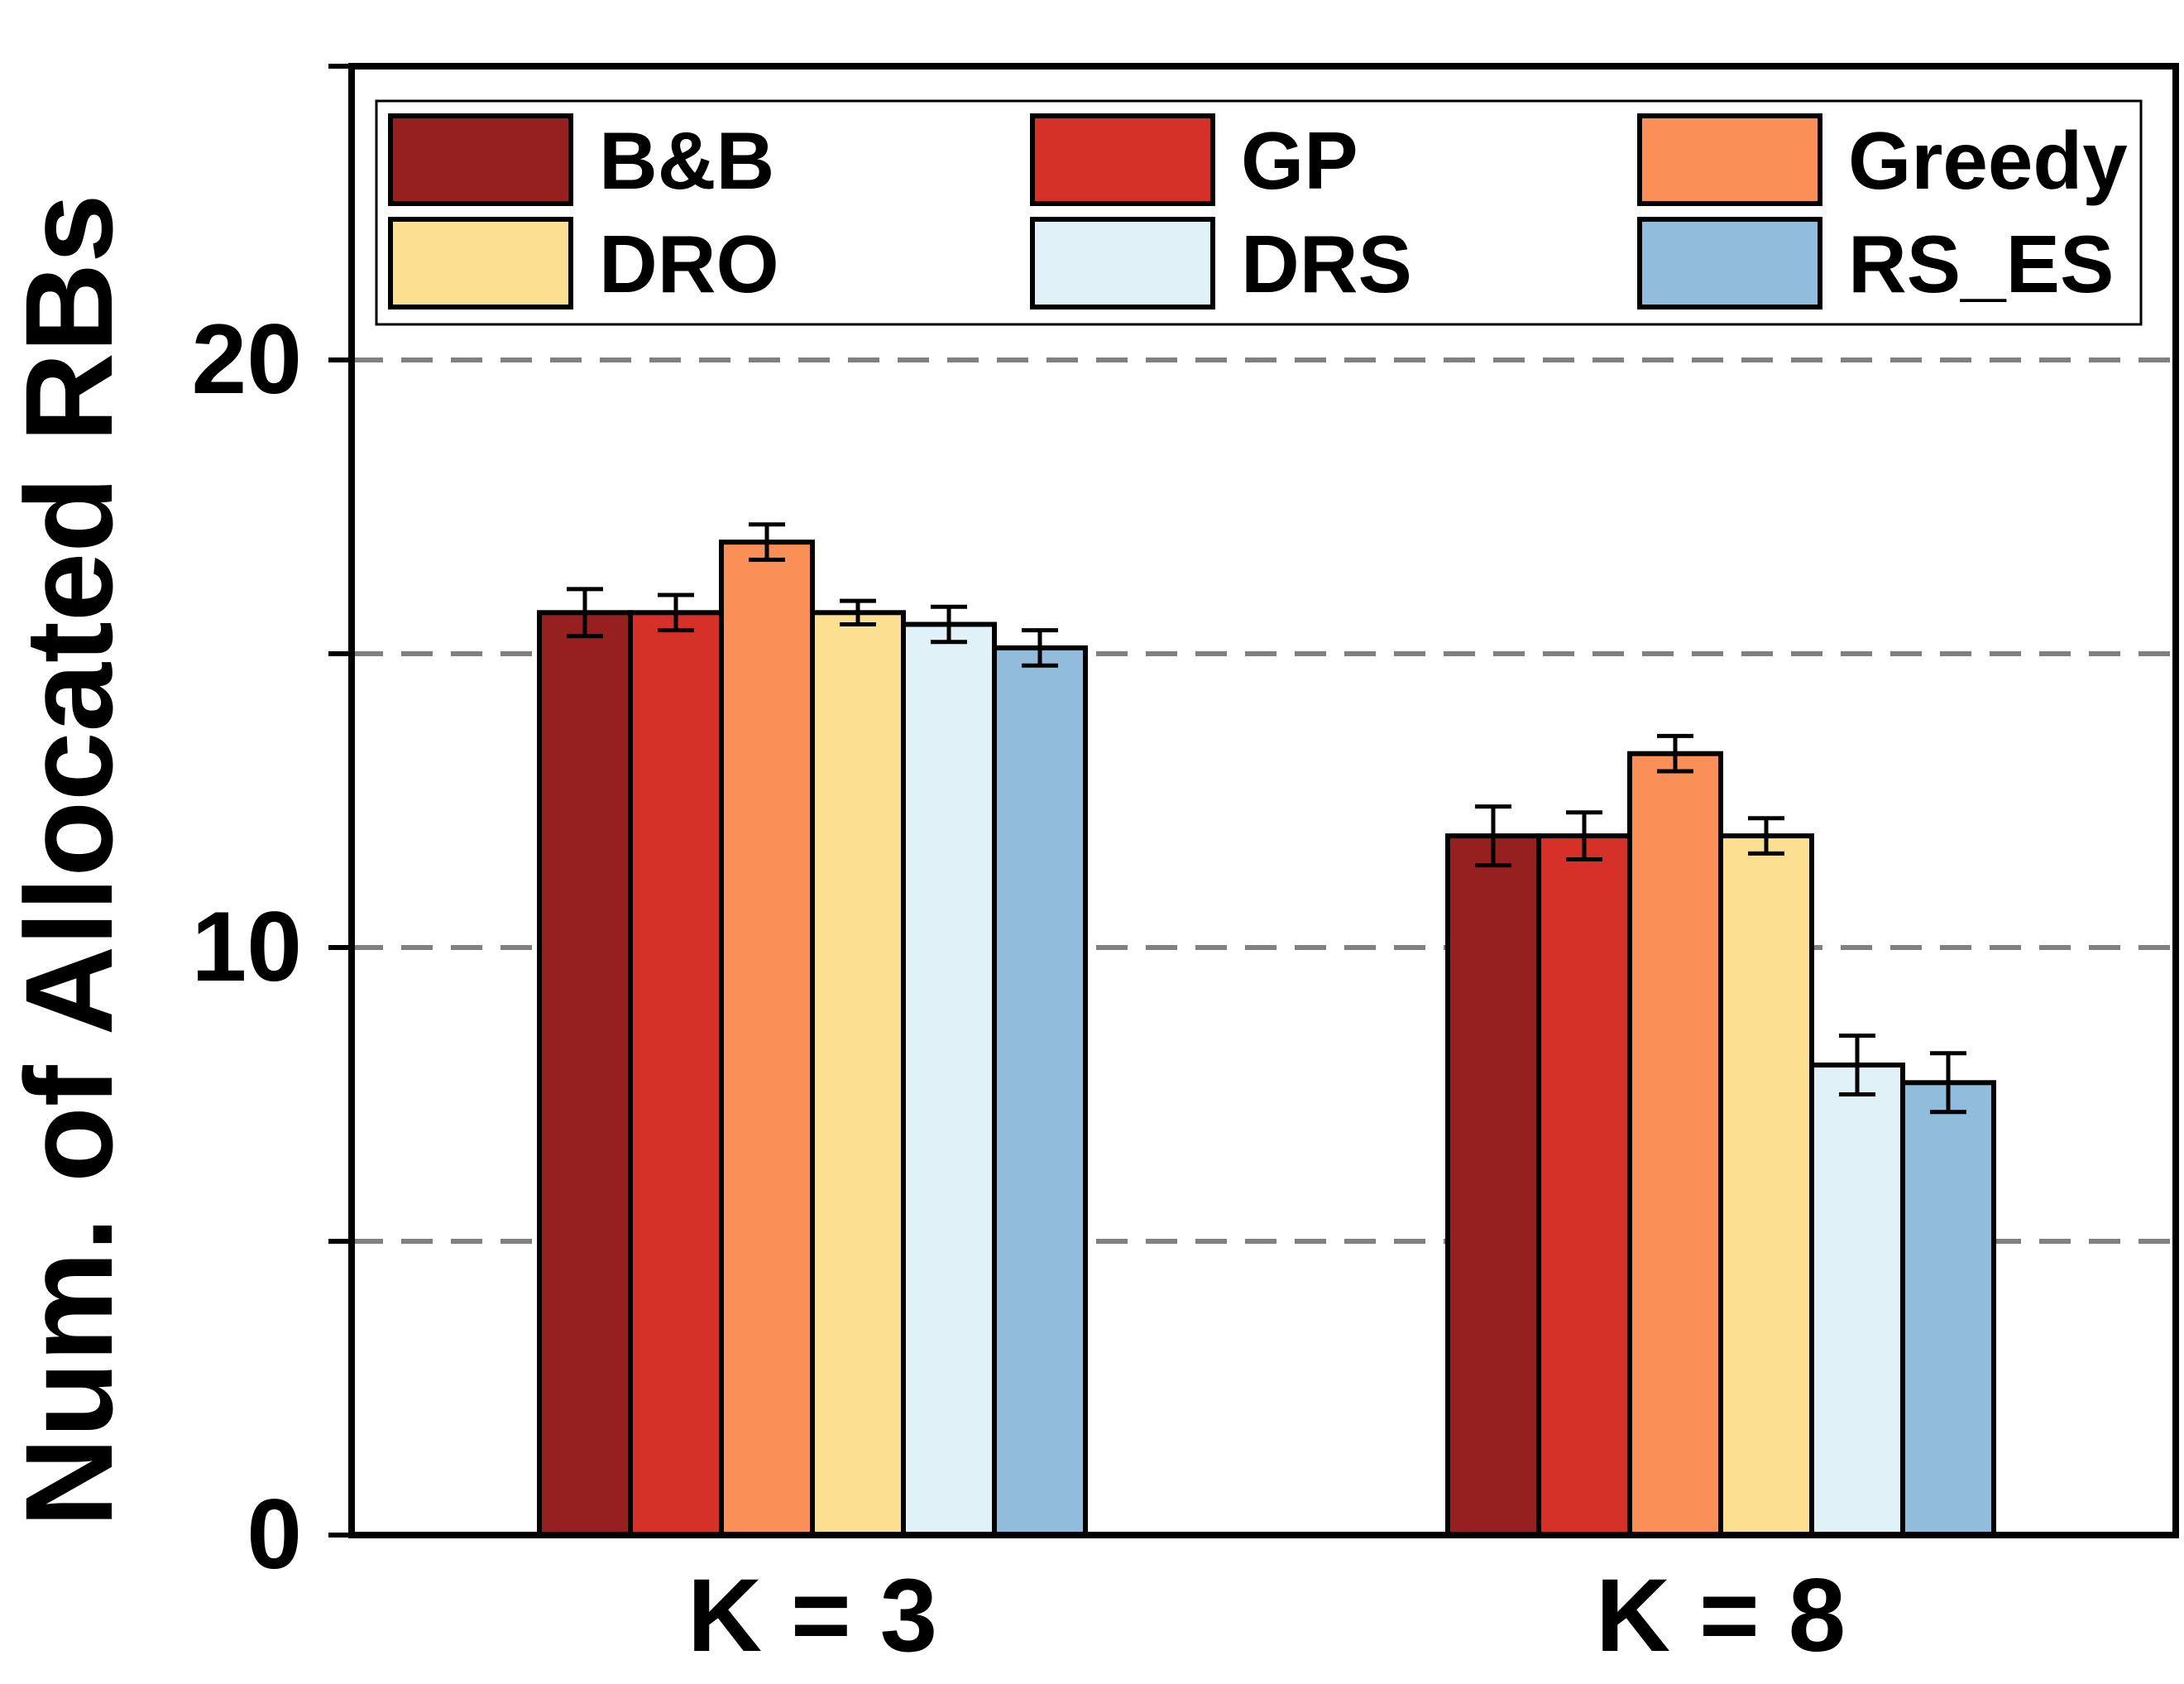  Describe the element at coordinates (812, 1615) in the screenshot. I see `x-tick-label-0: K = 3` at that location.